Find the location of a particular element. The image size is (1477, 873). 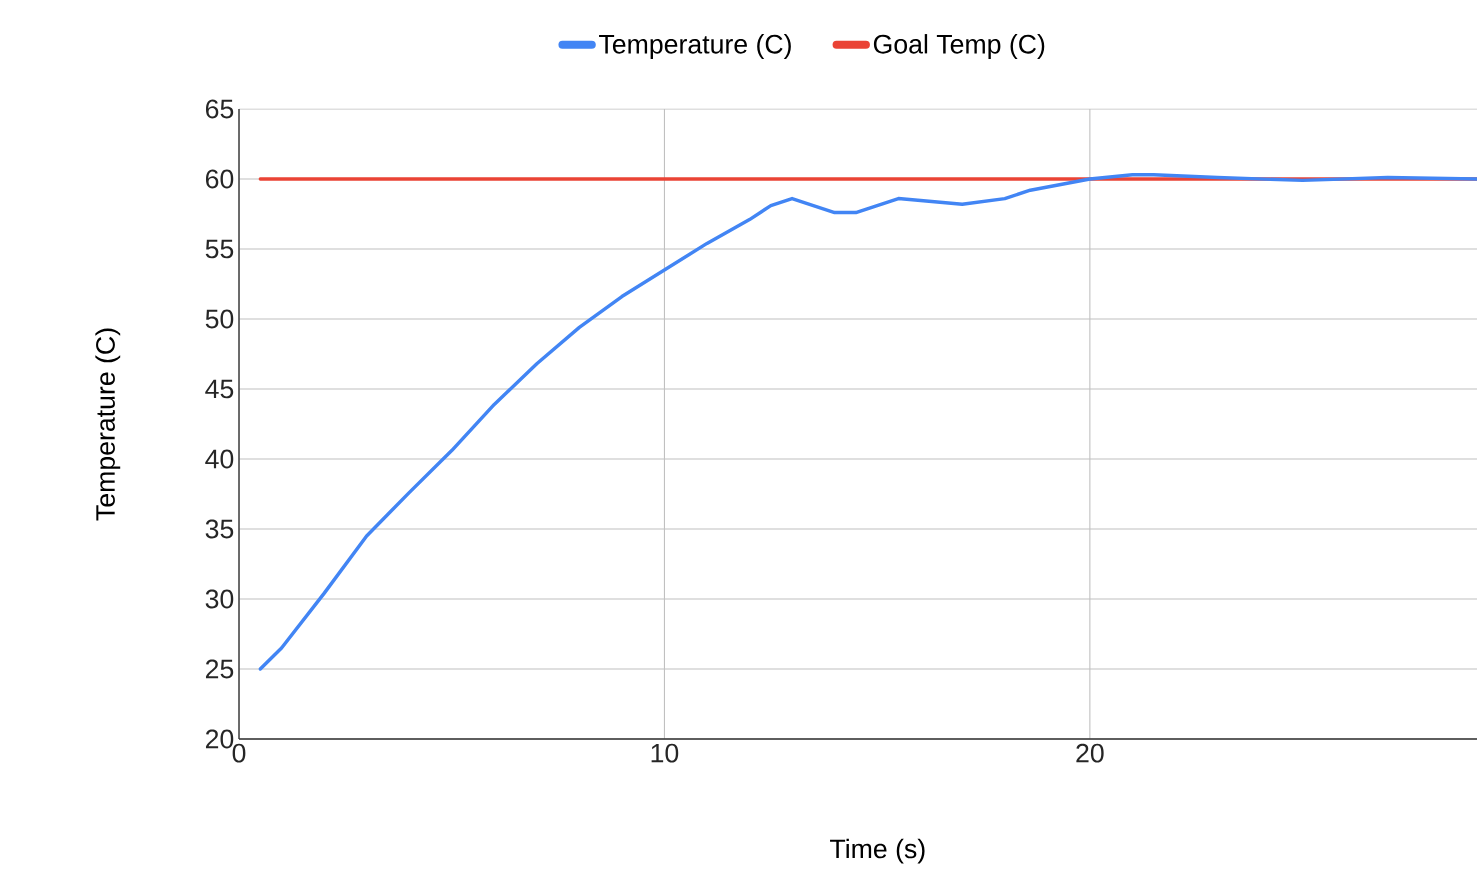

y-tick-label: 30 is located at coordinates (219, 599).